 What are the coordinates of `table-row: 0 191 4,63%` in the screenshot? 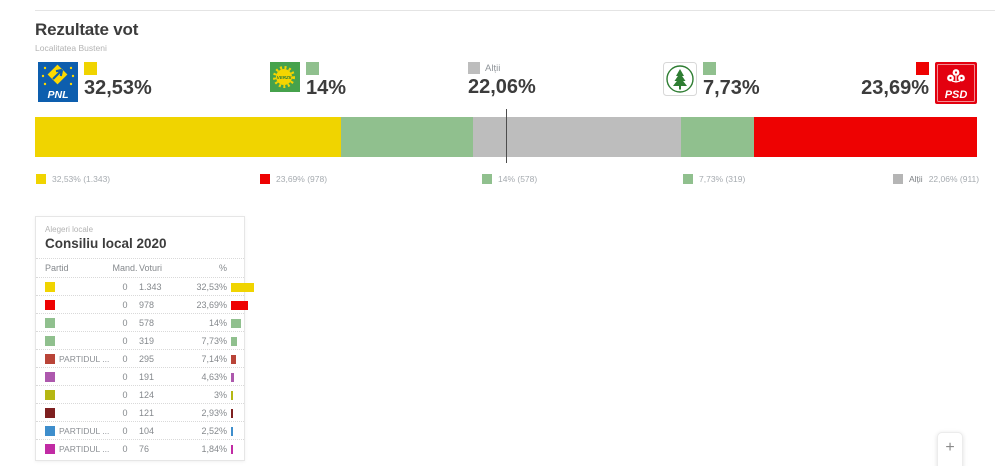 It's located at (140, 377).